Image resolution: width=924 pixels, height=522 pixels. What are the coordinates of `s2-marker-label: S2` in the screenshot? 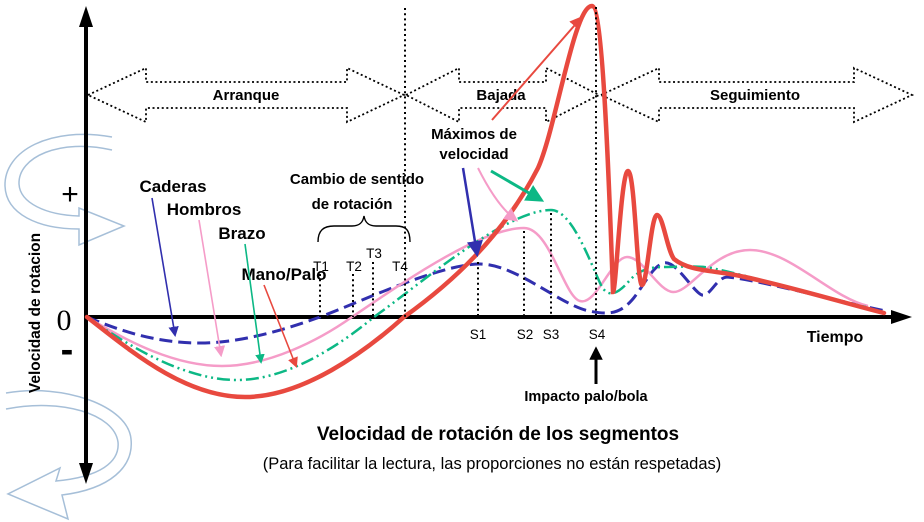 It's located at (525, 334).